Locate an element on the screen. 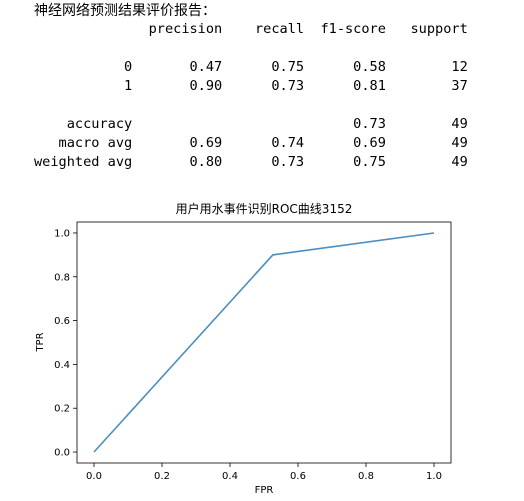 This screenshot has width=524, height=501. report-line: weighted avg 0.80 0.73 0.75 49 is located at coordinates (251, 162).